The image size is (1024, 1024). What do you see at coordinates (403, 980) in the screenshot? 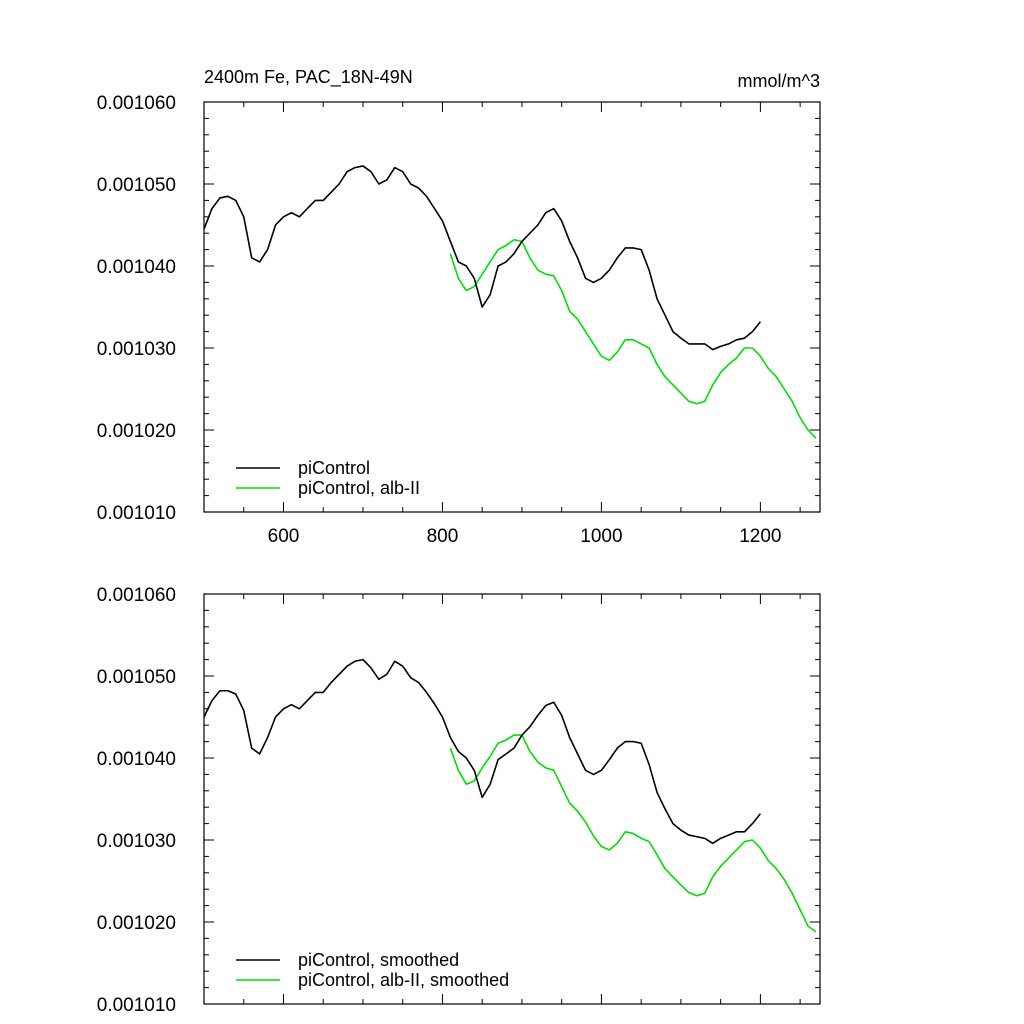
I see `legend-label: piControl, alb-II, smoothed` at bounding box center [403, 980].